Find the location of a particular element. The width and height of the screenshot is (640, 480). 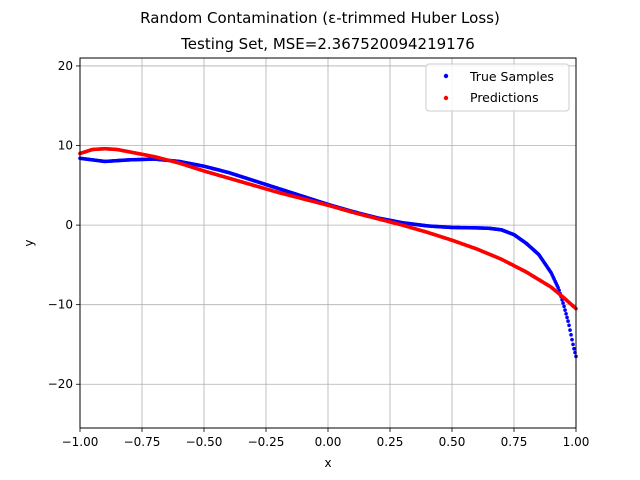

x-tick-label: 0.50 is located at coordinates (452, 442).